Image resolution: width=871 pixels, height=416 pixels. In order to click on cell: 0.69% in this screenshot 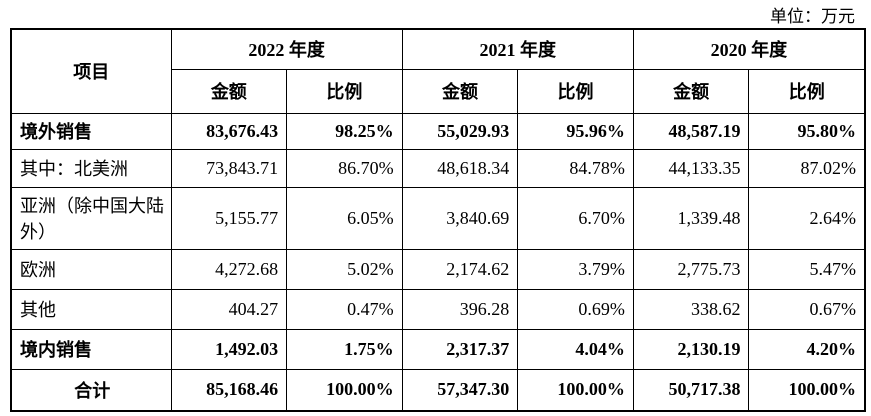, I will do `click(575, 309)`.